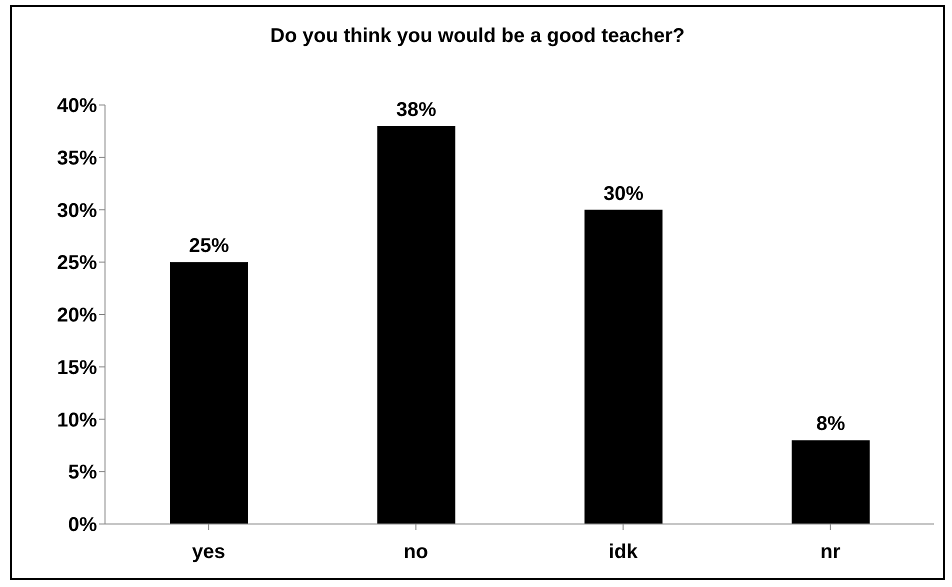  I want to click on data-label: 38%, so click(416, 109).